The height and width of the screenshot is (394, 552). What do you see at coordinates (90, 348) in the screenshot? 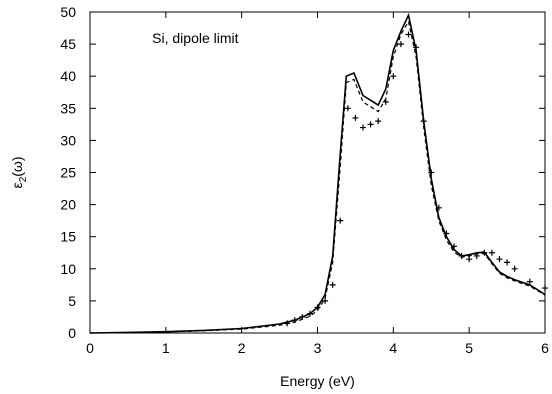
I see `x-tick-label: 0` at bounding box center [90, 348].